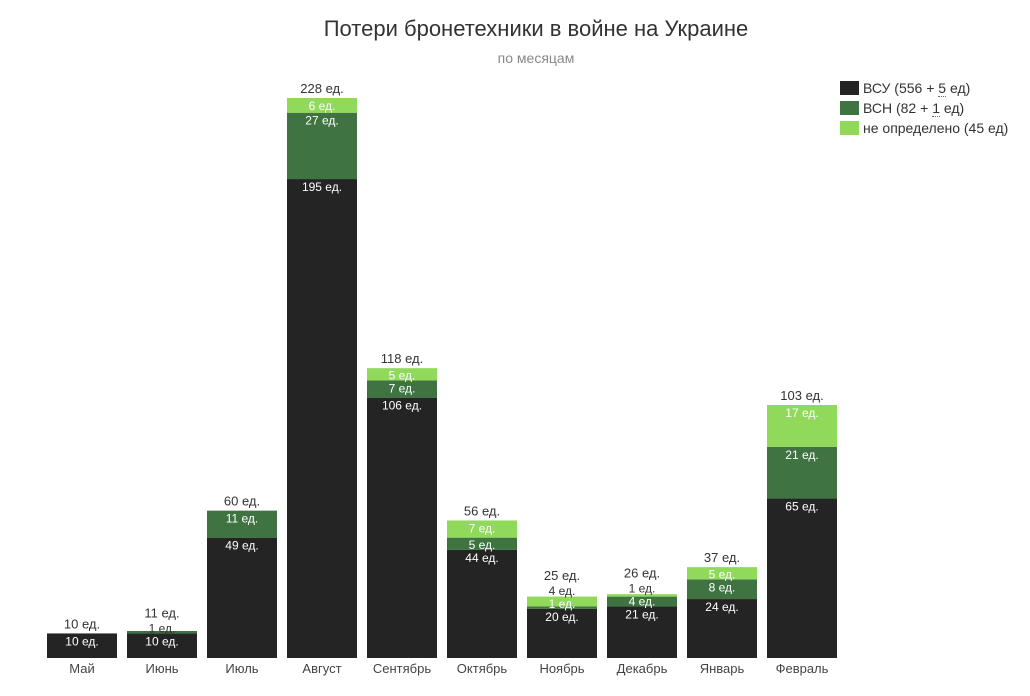 This screenshot has height=696, width=1030. What do you see at coordinates (481, 558) in the screenshot?
I see `data-label: 44 ед.` at bounding box center [481, 558].